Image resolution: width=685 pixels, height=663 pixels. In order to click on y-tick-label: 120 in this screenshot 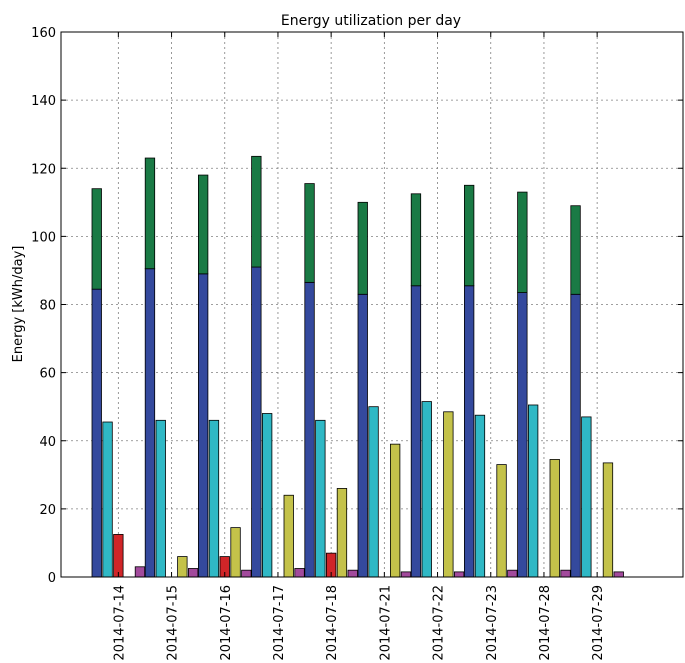, I will do `click(43, 169)`.